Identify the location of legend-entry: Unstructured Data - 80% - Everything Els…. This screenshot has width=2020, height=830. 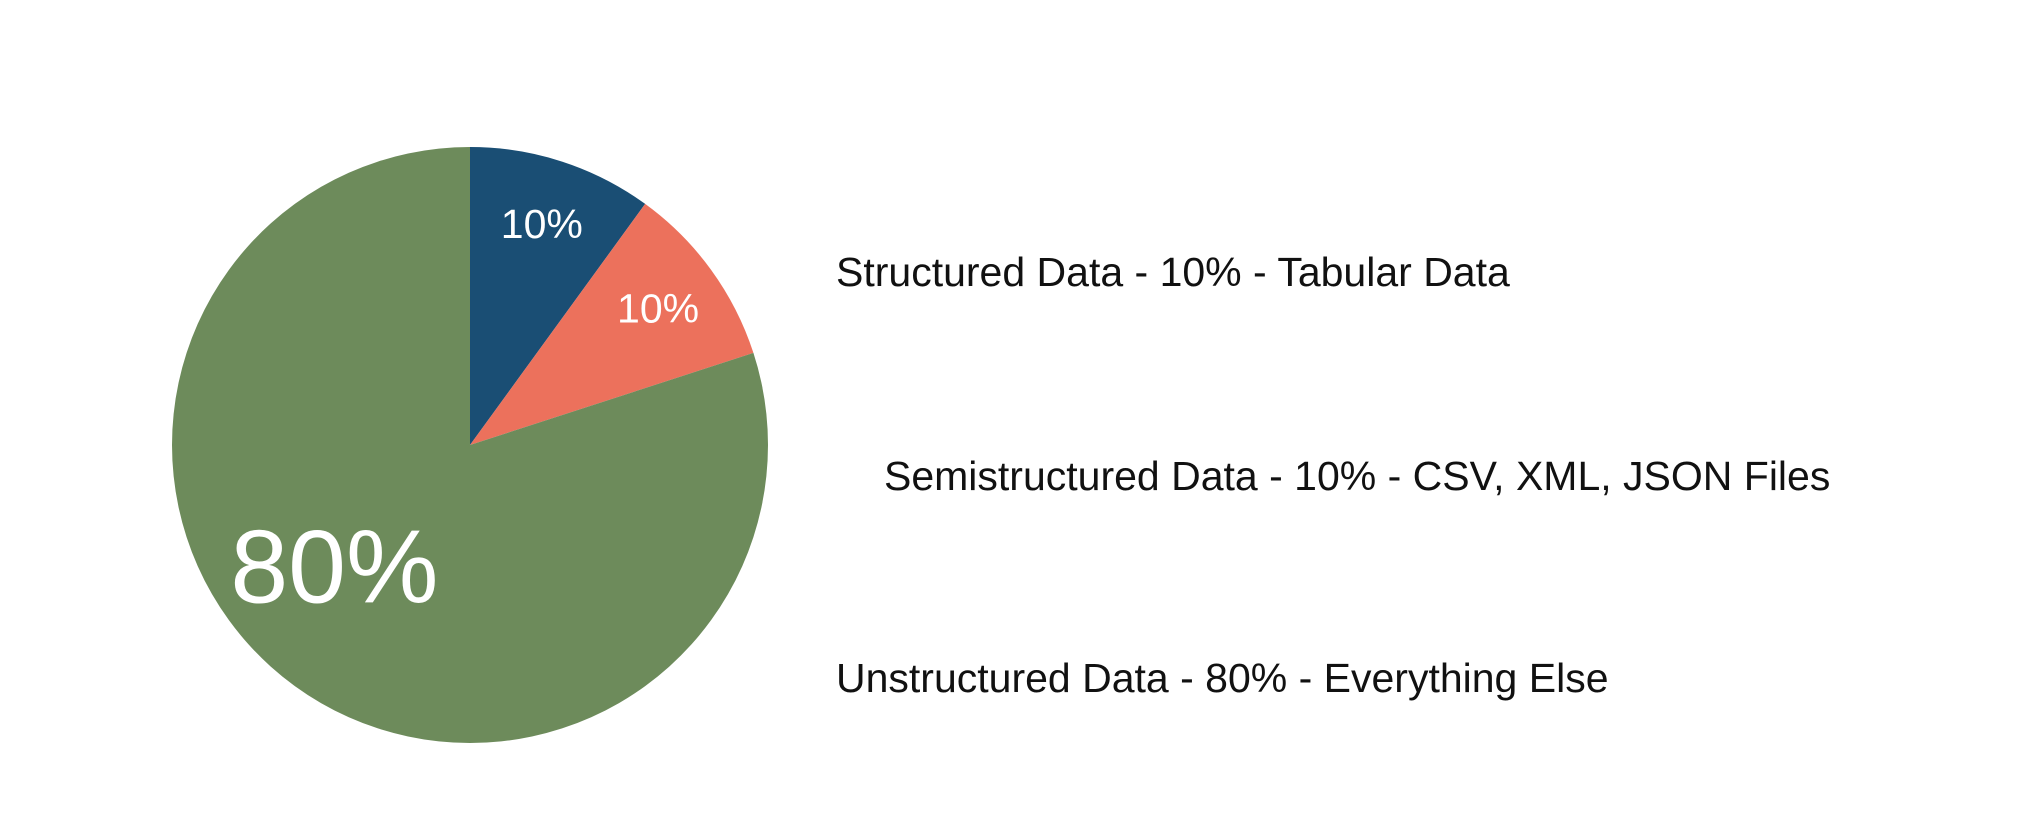
(1222, 678).